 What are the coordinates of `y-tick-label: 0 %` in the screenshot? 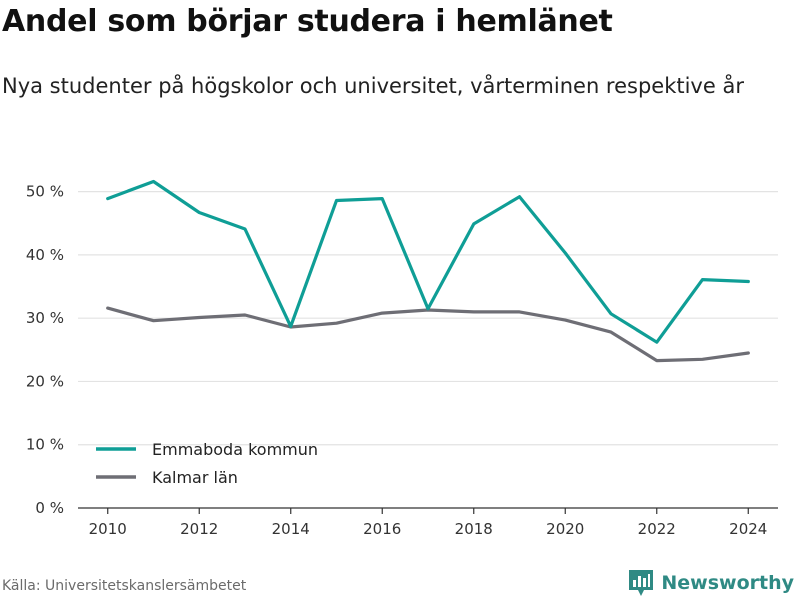 It's located at (49, 508).